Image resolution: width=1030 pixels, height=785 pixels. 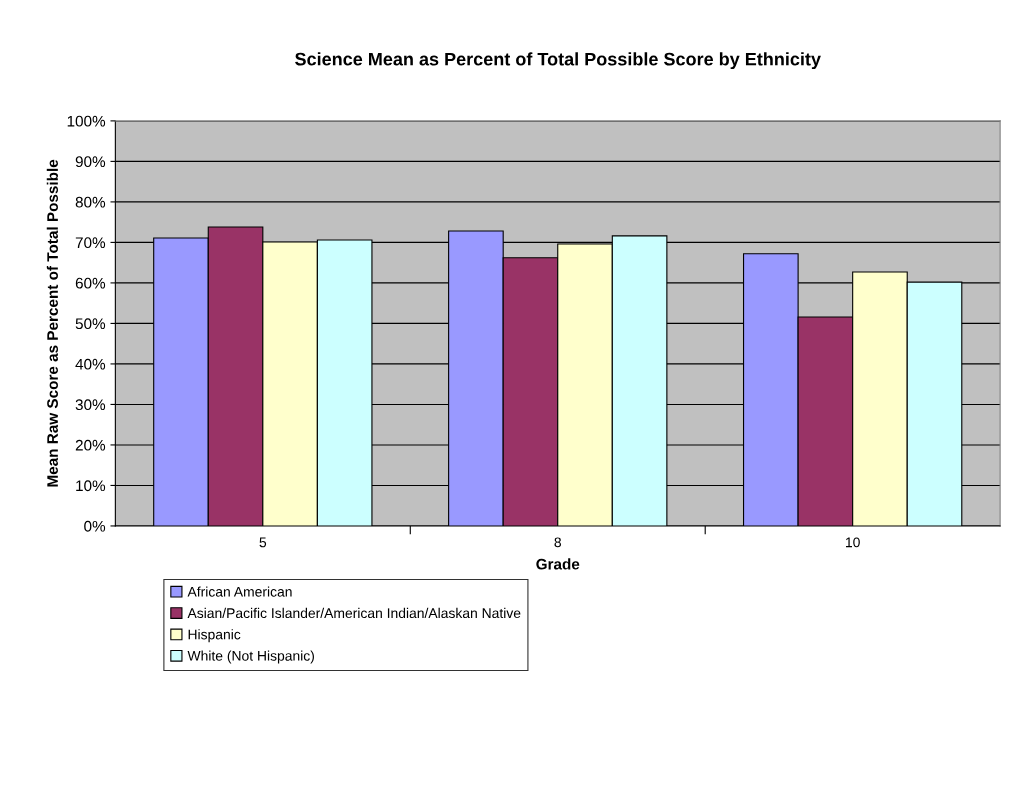 What do you see at coordinates (214, 636) in the screenshot?
I see `legend-label: Hispanic` at bounding box center [214, 636].